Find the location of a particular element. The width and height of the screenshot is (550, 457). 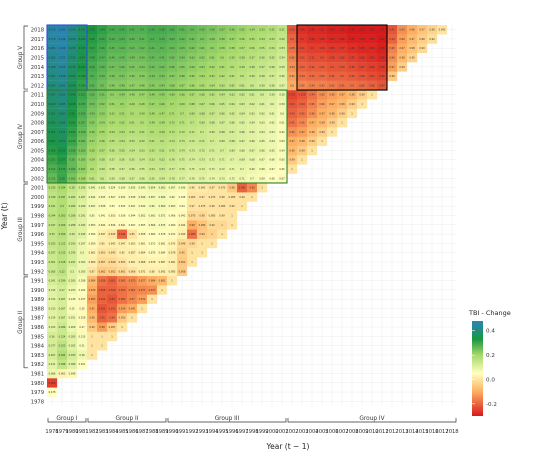

cell-value-label: 0.861 is located at coordinates (122, 271).